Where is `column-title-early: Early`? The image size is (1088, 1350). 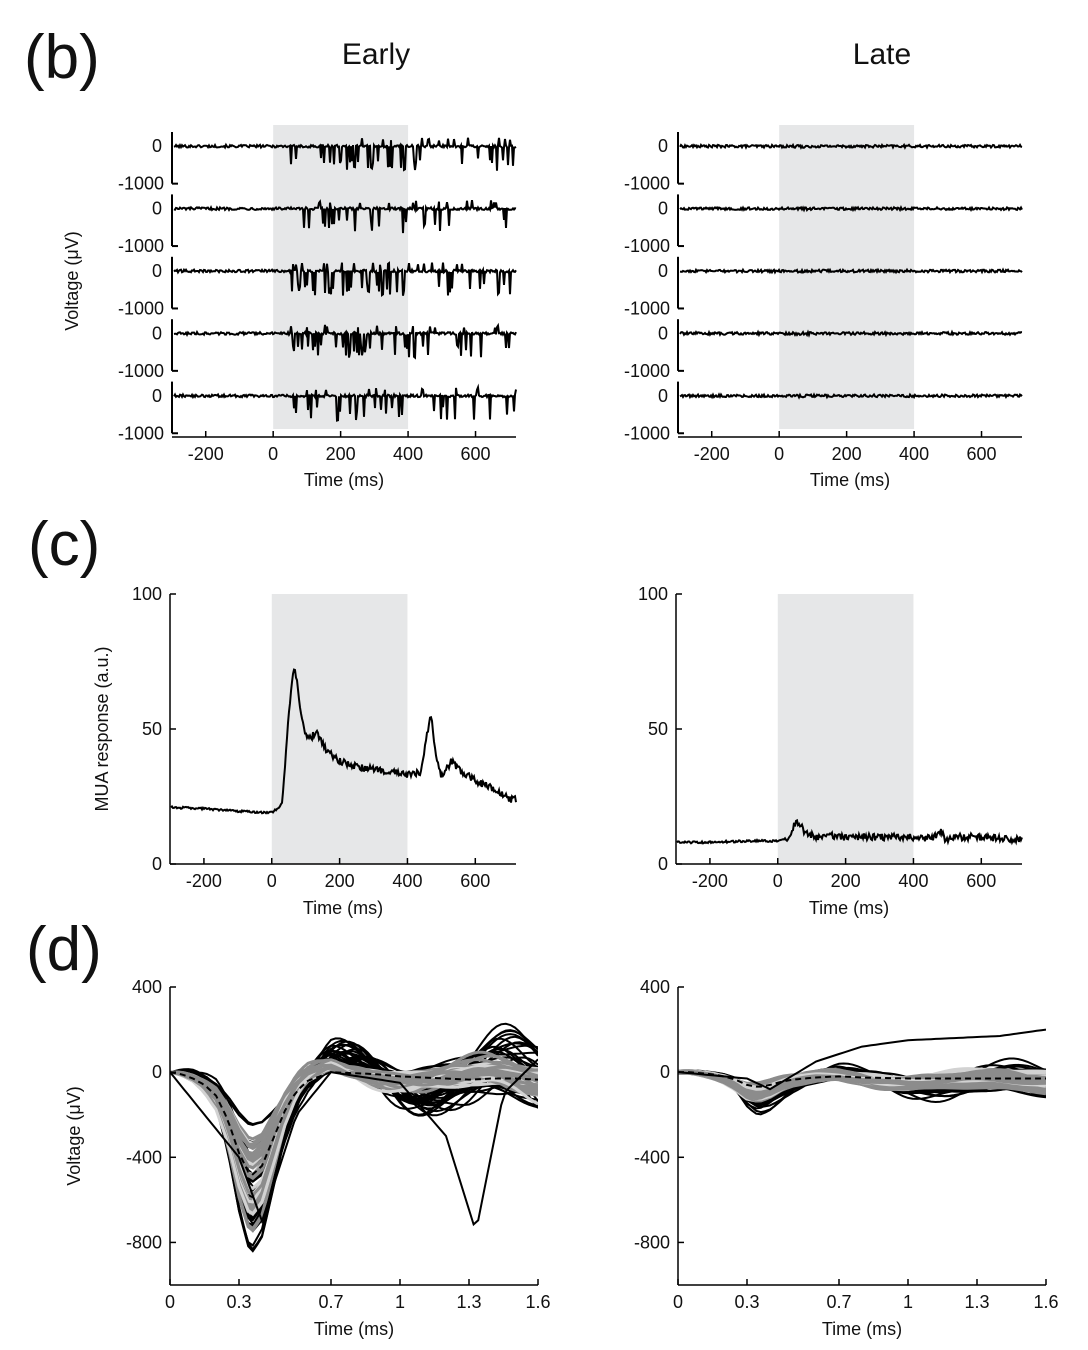
column-title-early: Early is located at coordinates (376, 54).